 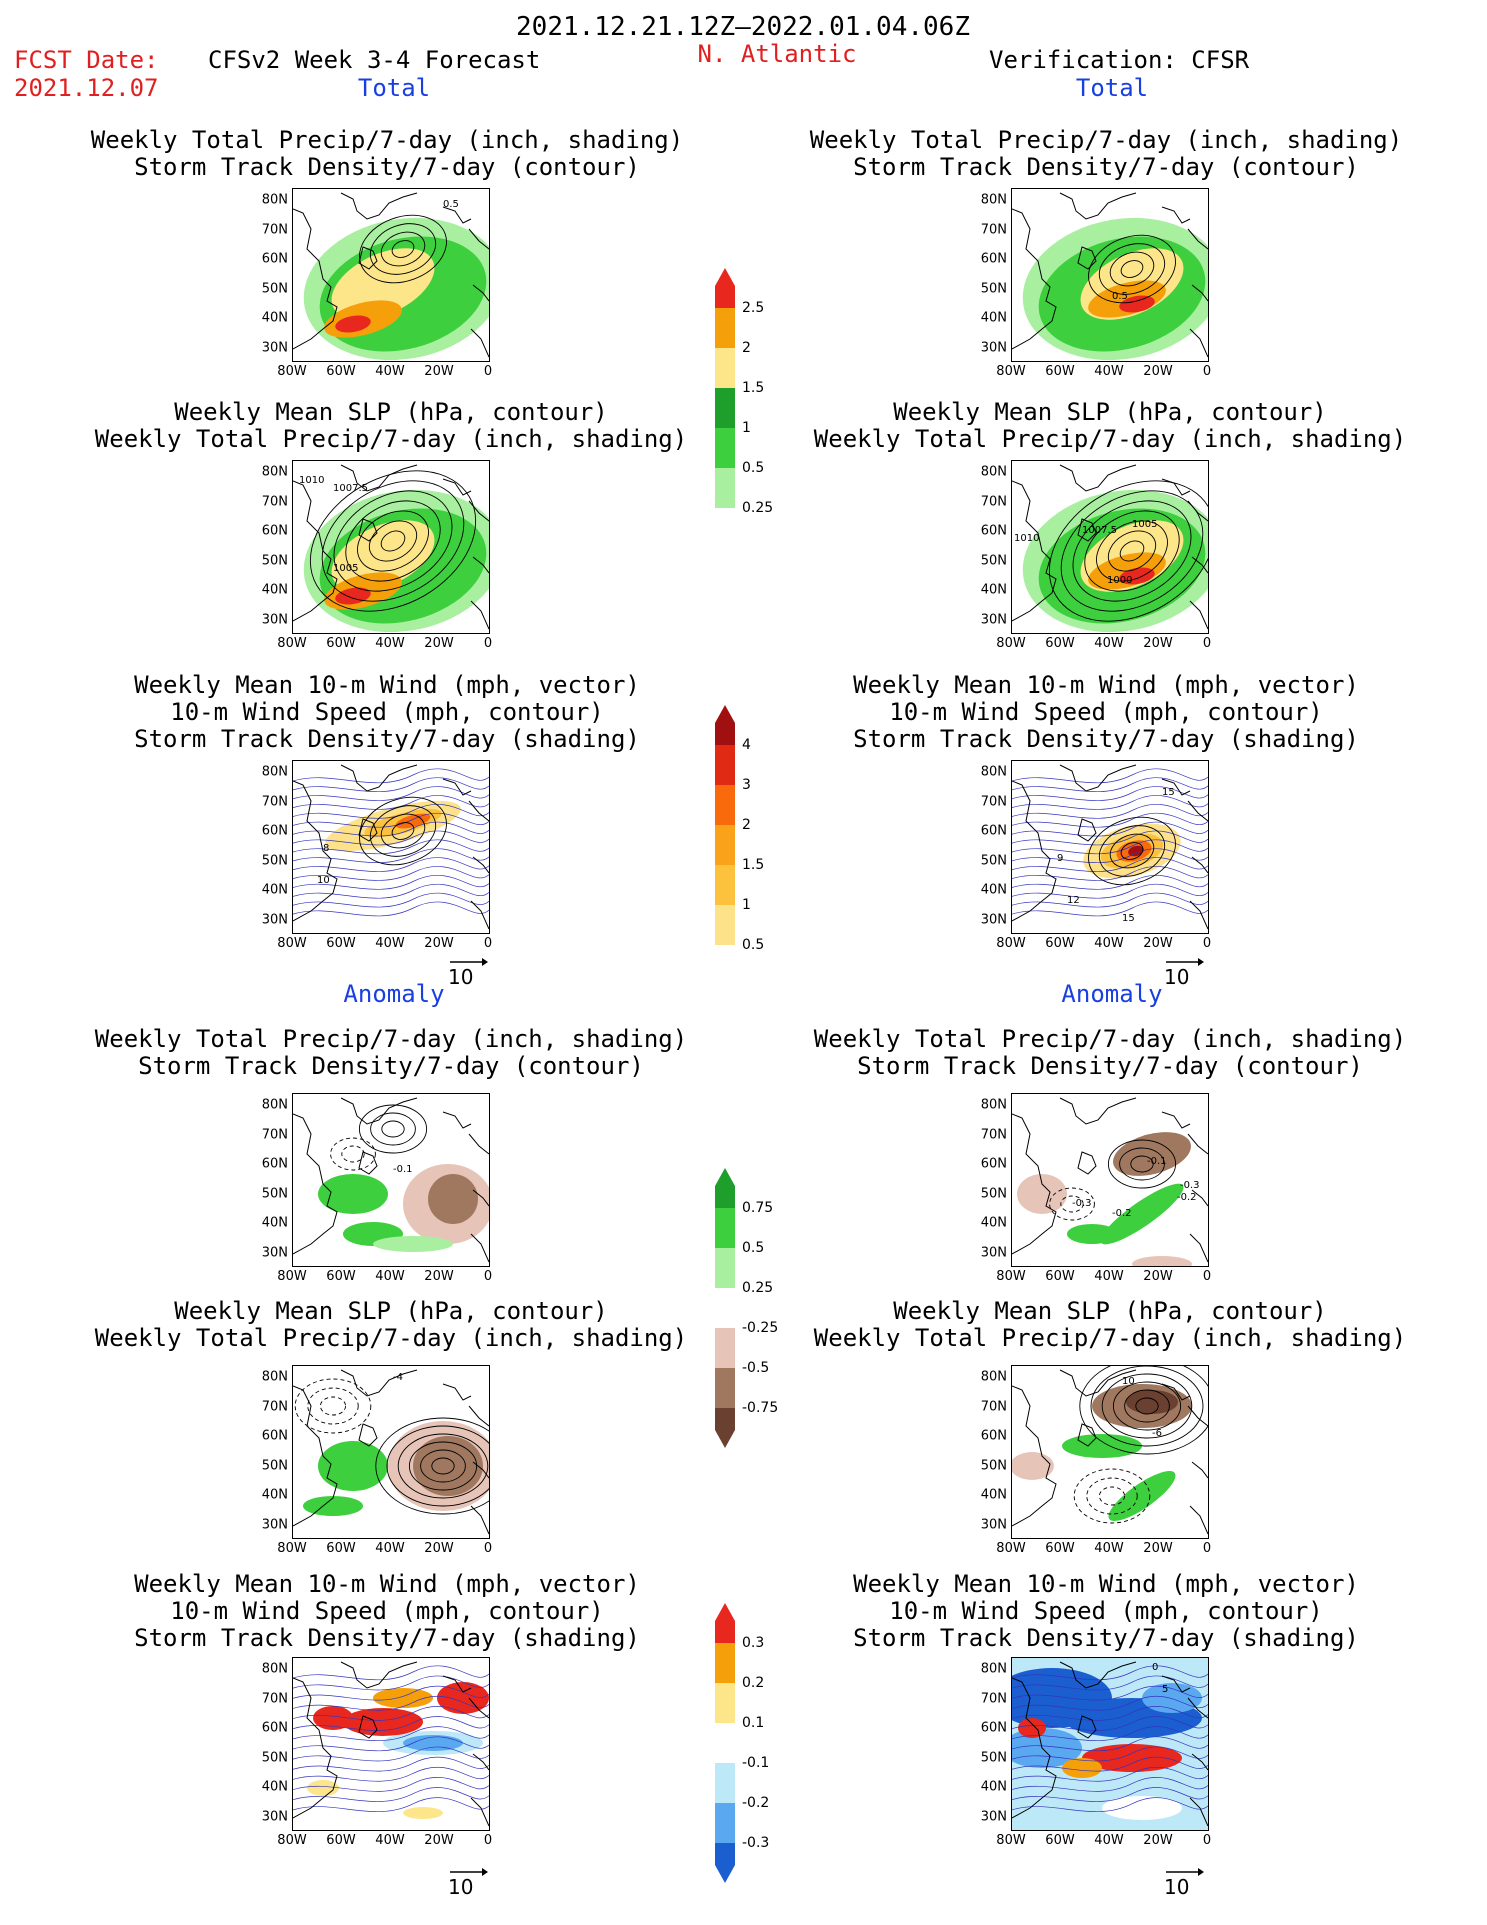 I want to click on contour-label: 9, so click(x=1060, y=858).